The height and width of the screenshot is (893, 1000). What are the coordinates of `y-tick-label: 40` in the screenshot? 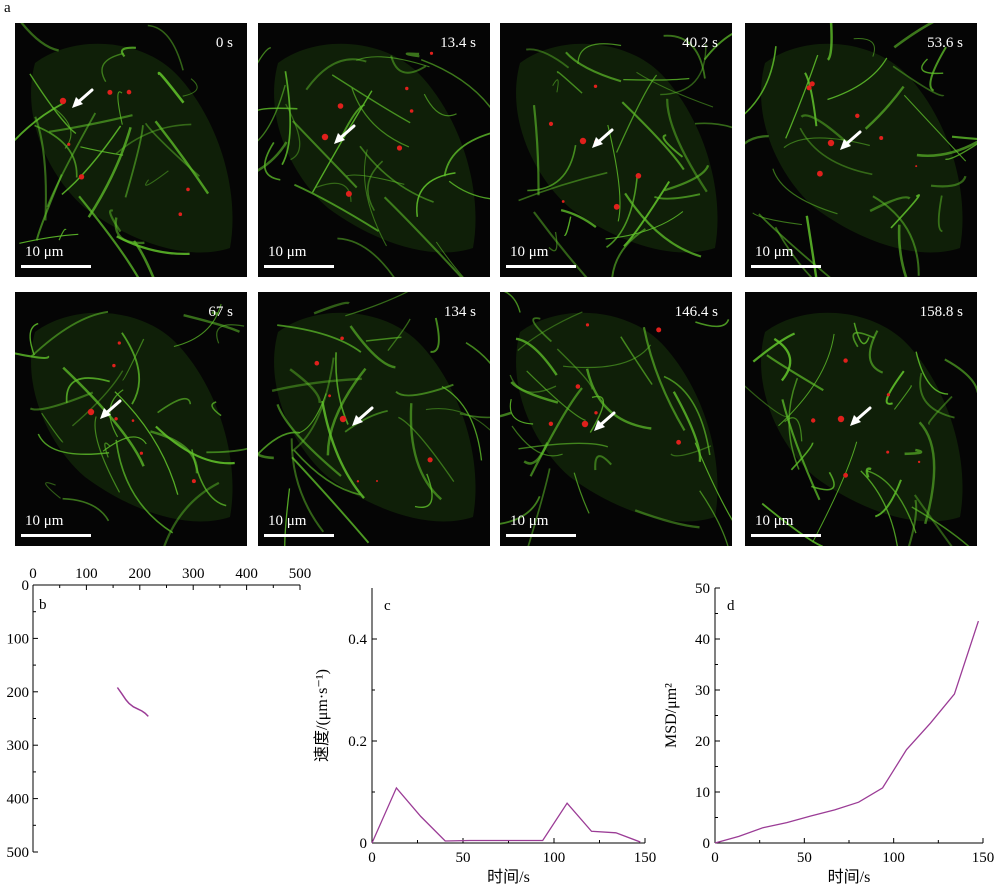 It's located at (702, 640).